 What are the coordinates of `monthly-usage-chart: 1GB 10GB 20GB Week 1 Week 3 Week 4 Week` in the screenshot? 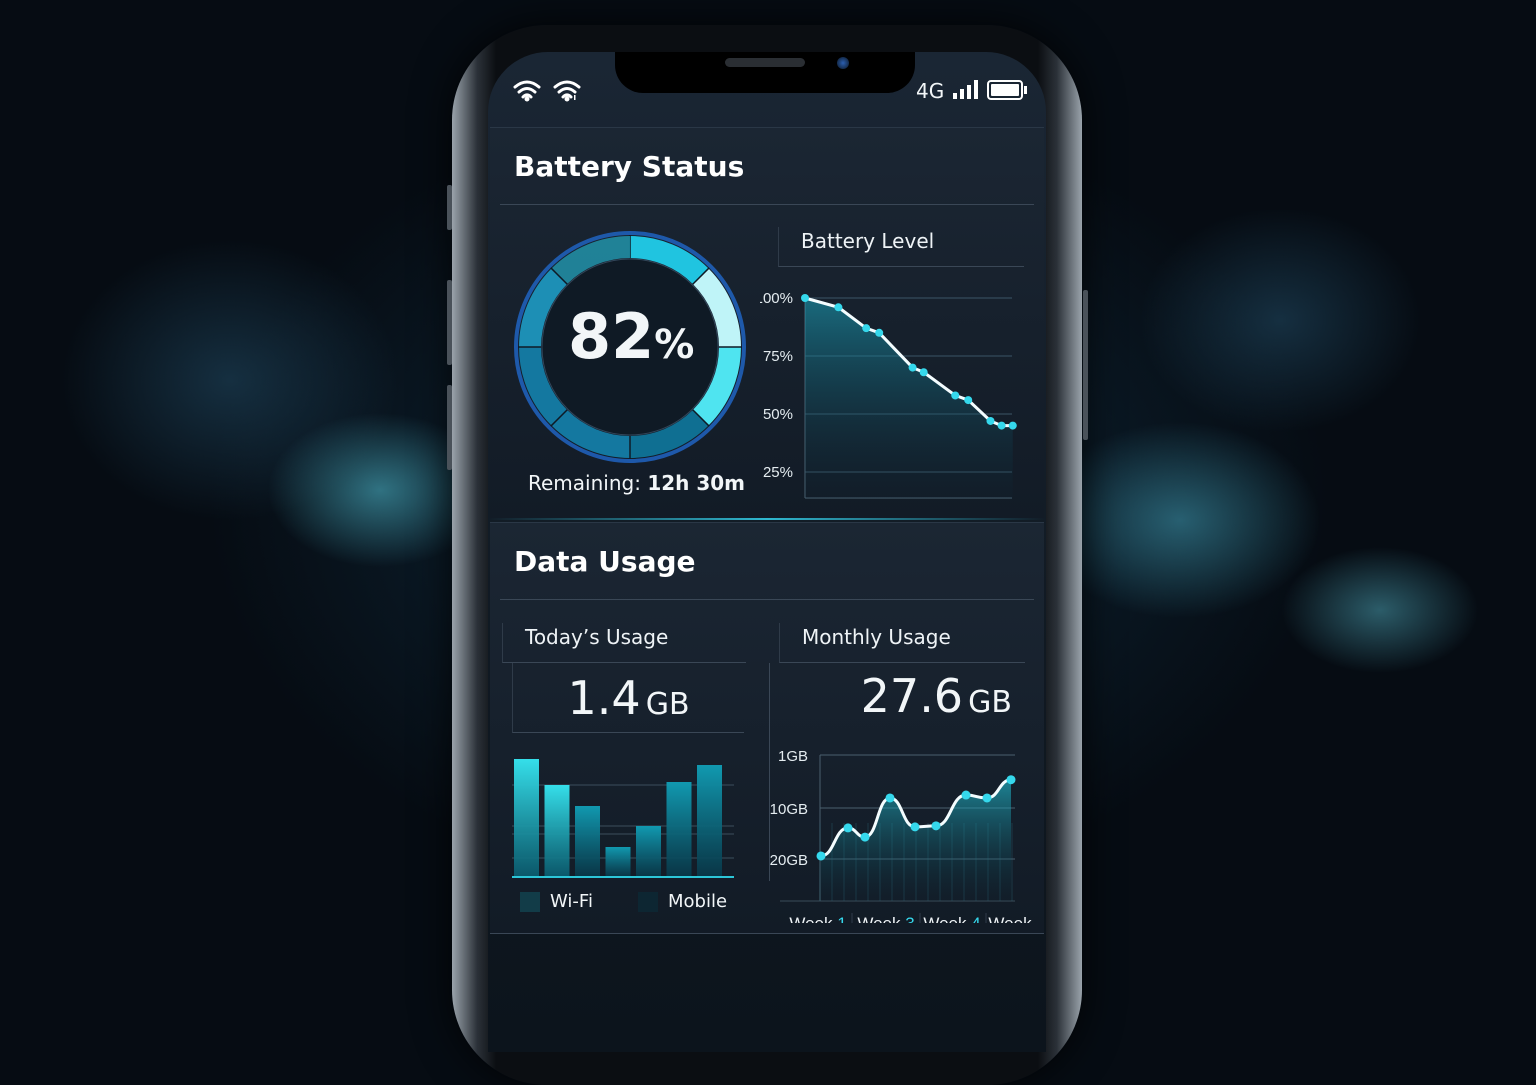 It's located at (901, 835).